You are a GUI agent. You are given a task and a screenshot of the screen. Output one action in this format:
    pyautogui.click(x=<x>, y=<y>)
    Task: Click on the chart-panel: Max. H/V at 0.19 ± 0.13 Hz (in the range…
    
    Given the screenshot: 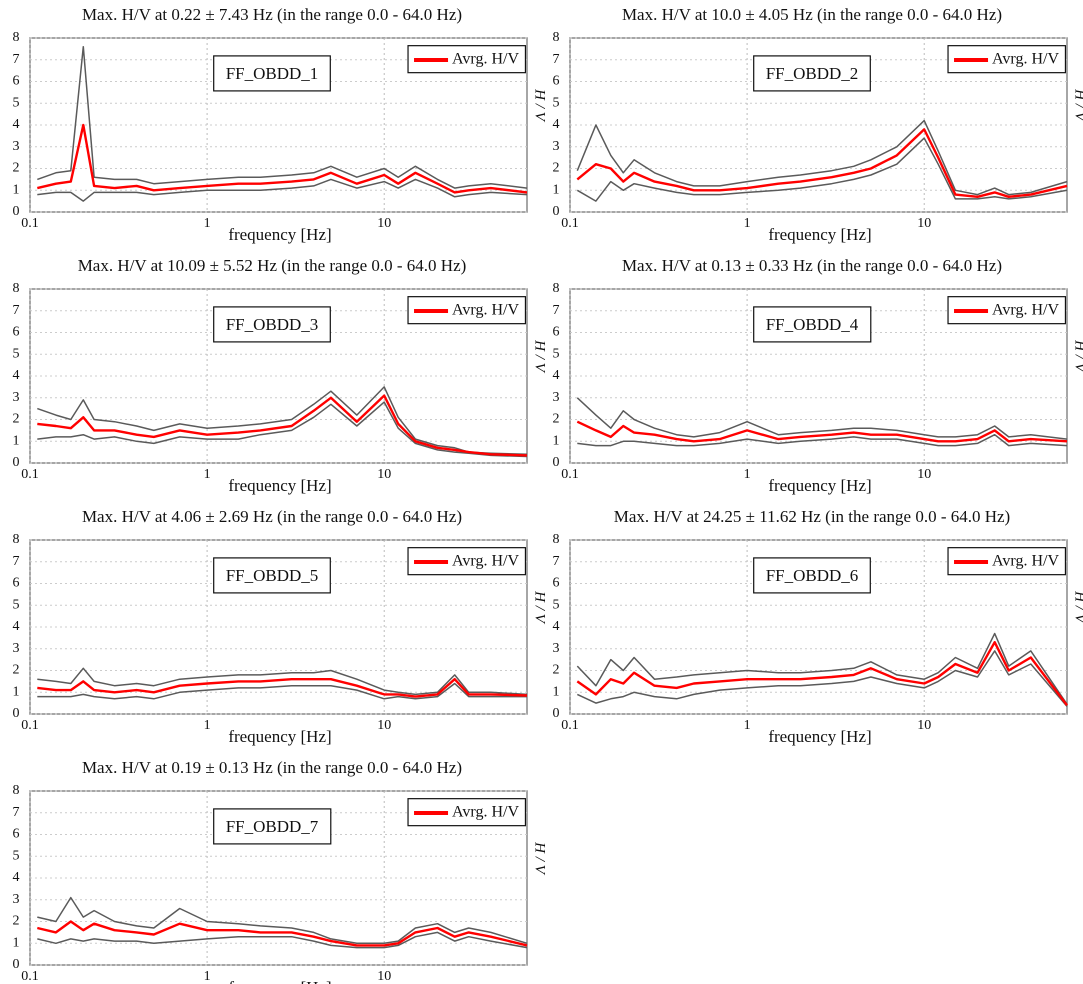 What is the action you would take?
    pyautogui.click(x=280, y=871)
    